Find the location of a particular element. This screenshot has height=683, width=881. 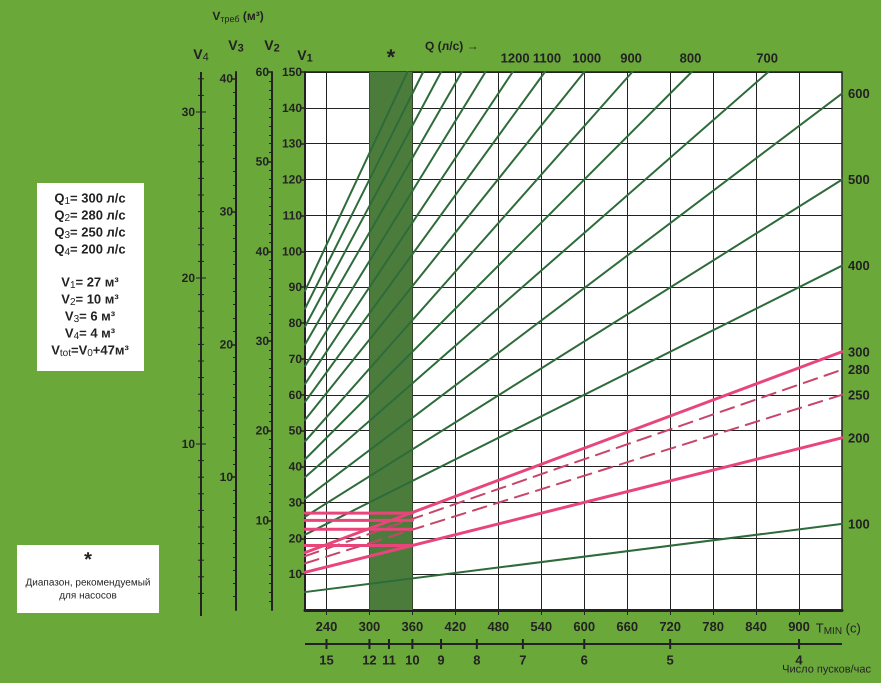

y-tick-label: 40 is located at coordinates (295, 467).